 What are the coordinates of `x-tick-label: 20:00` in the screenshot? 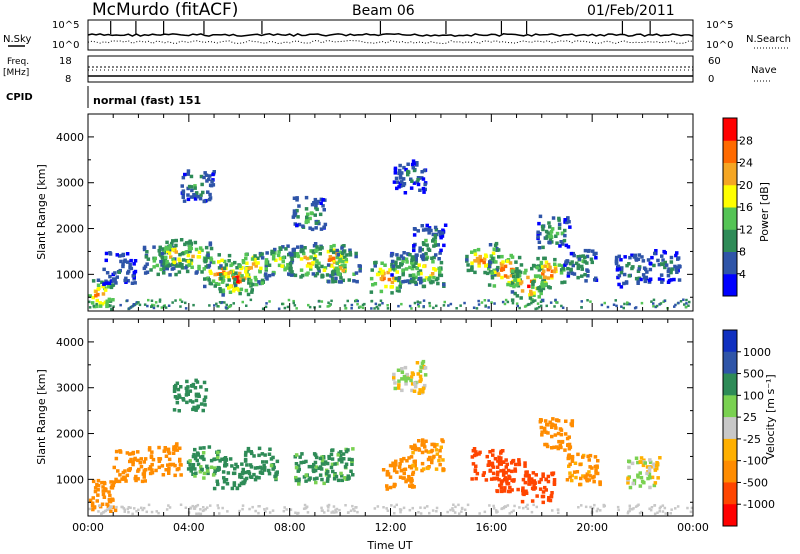 It's located at (592, 527).